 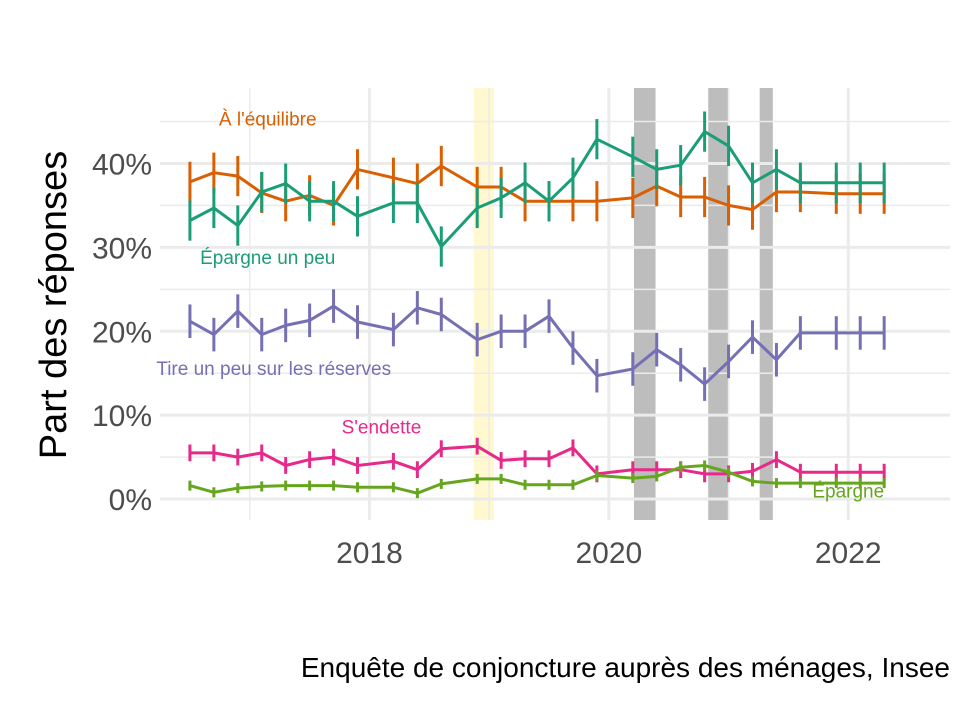 I want to click on x-axis: 2018 2020 2022, so click(x=609, y=553).